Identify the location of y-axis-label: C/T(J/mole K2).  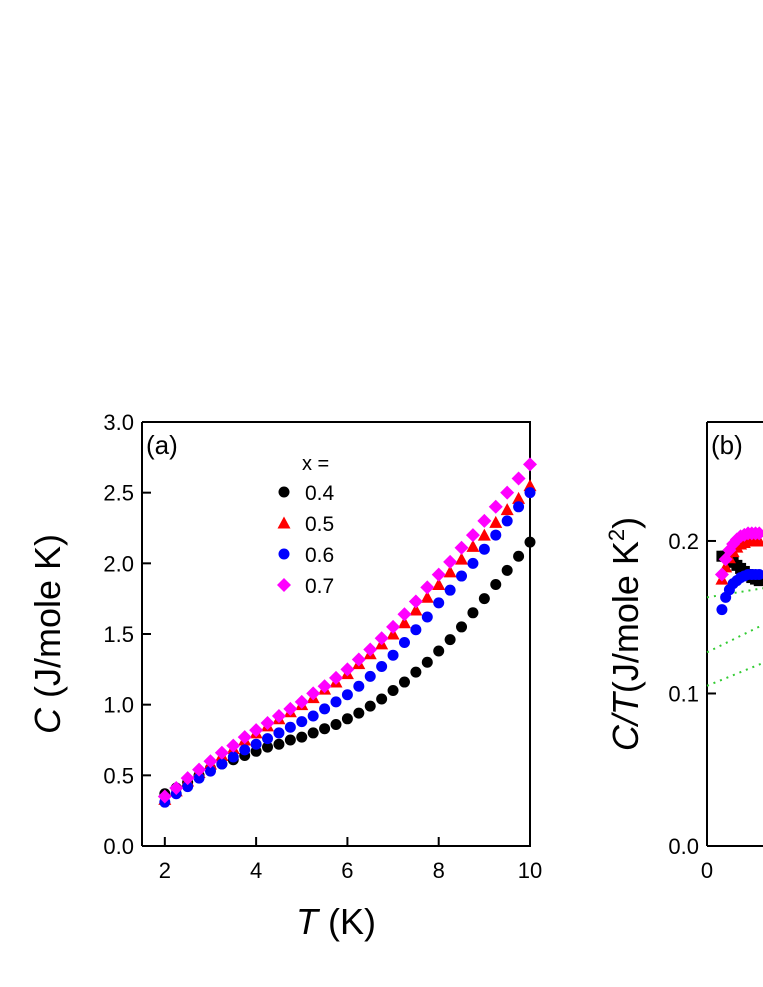
(625, 634).